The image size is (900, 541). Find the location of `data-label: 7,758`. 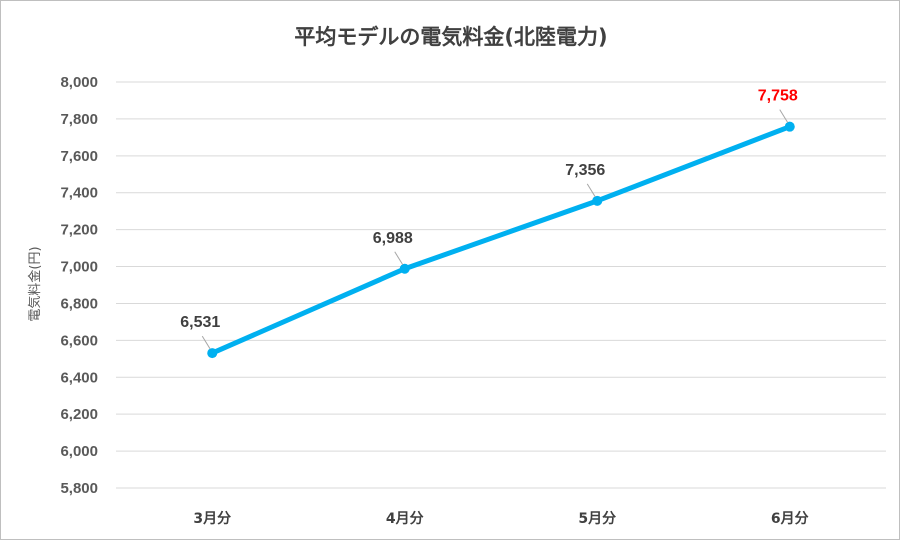

data-label: 7,758 is located at coordinates (778, 96).